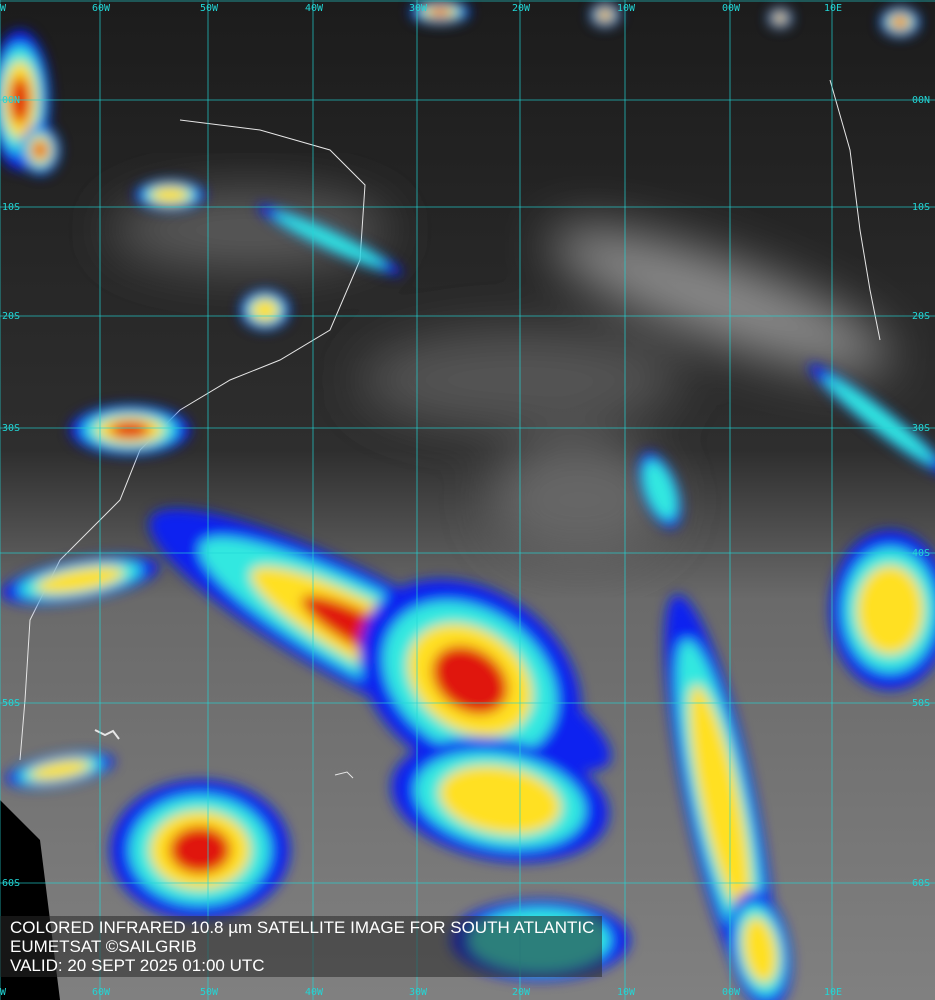  I want to click on caption-credit: EUMETSAT ©SAILGRIB, so click(103, 946).